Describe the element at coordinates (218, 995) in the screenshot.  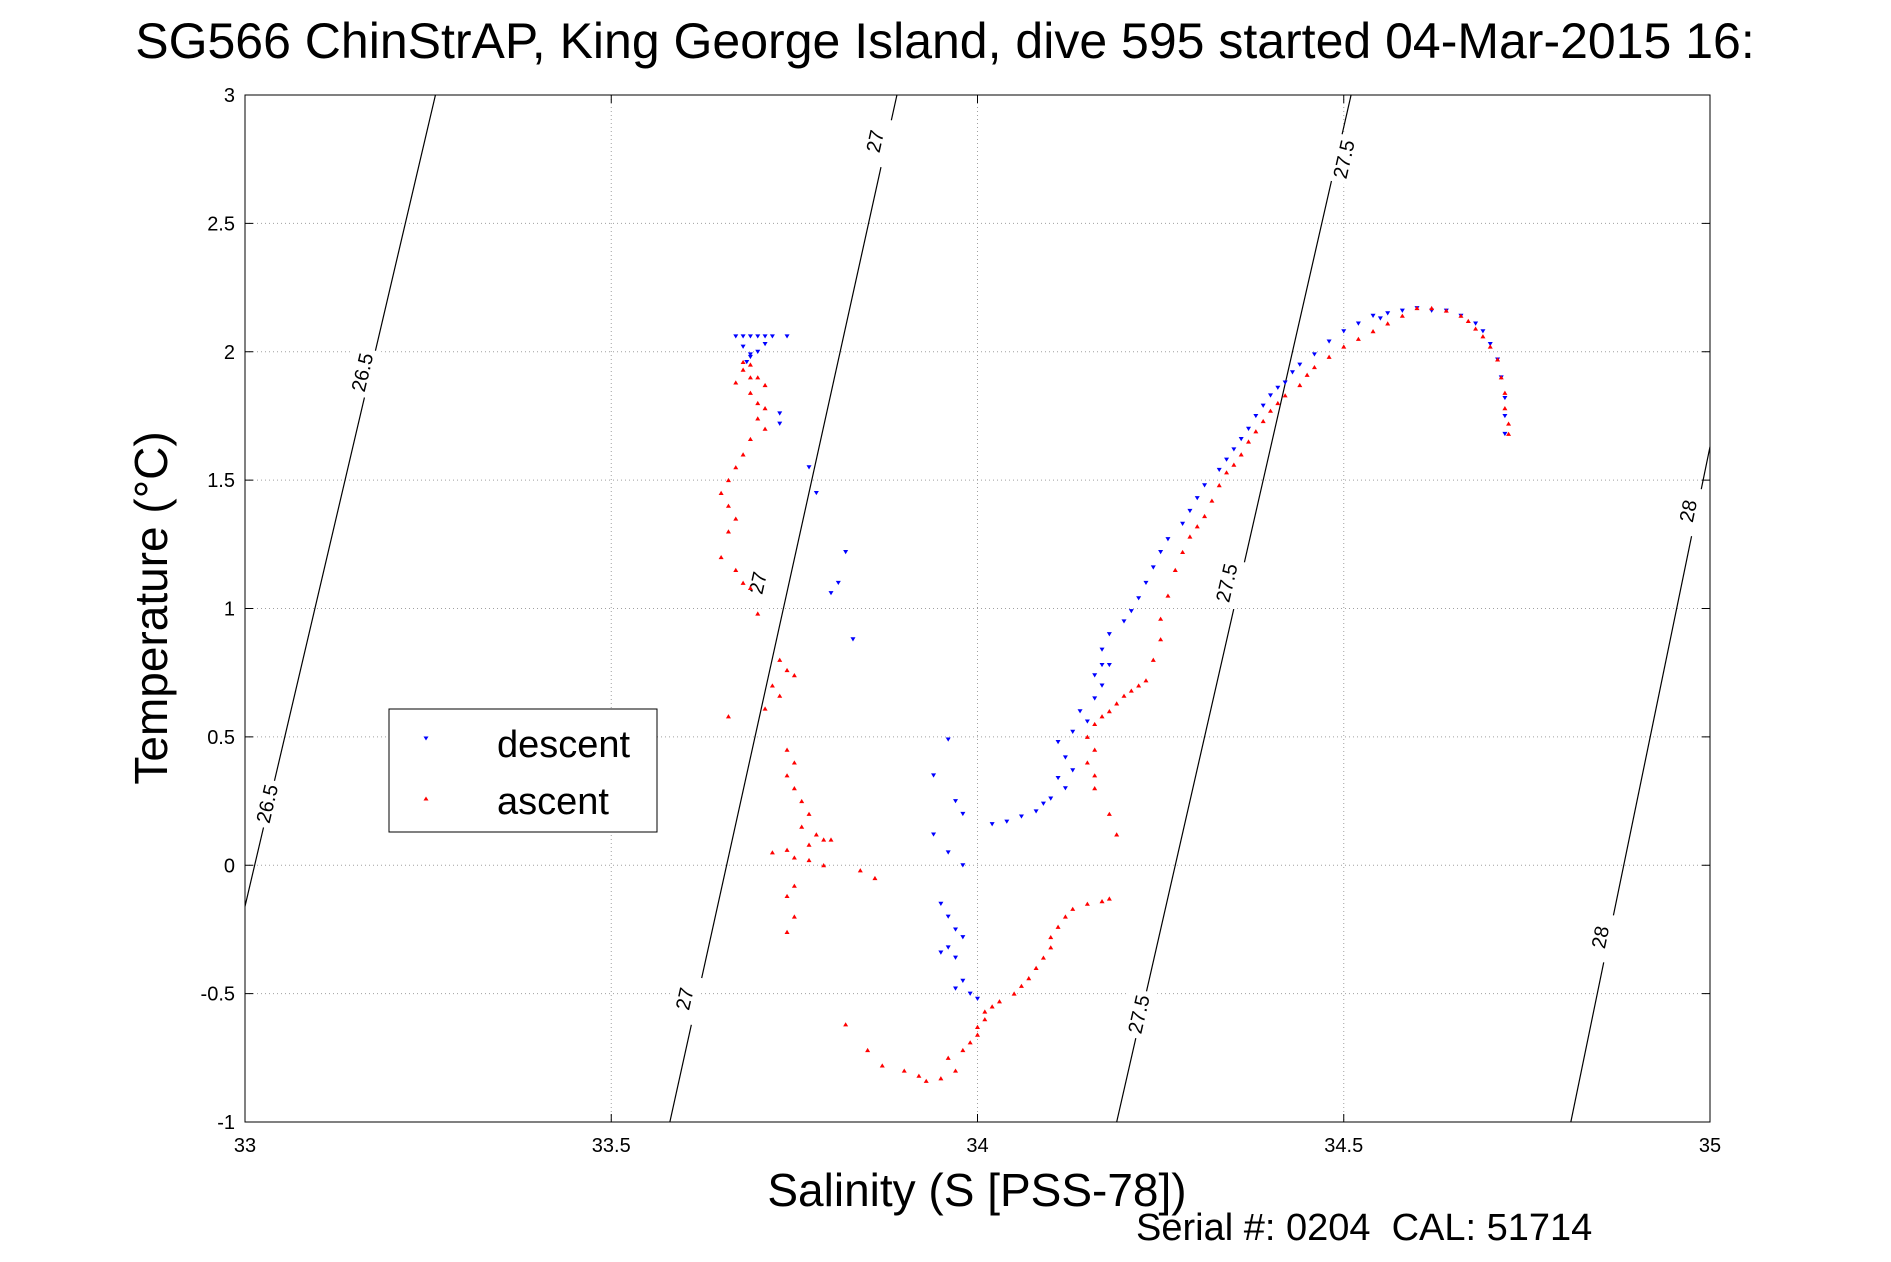
I see `y-tick-label: -0.5` at that location.